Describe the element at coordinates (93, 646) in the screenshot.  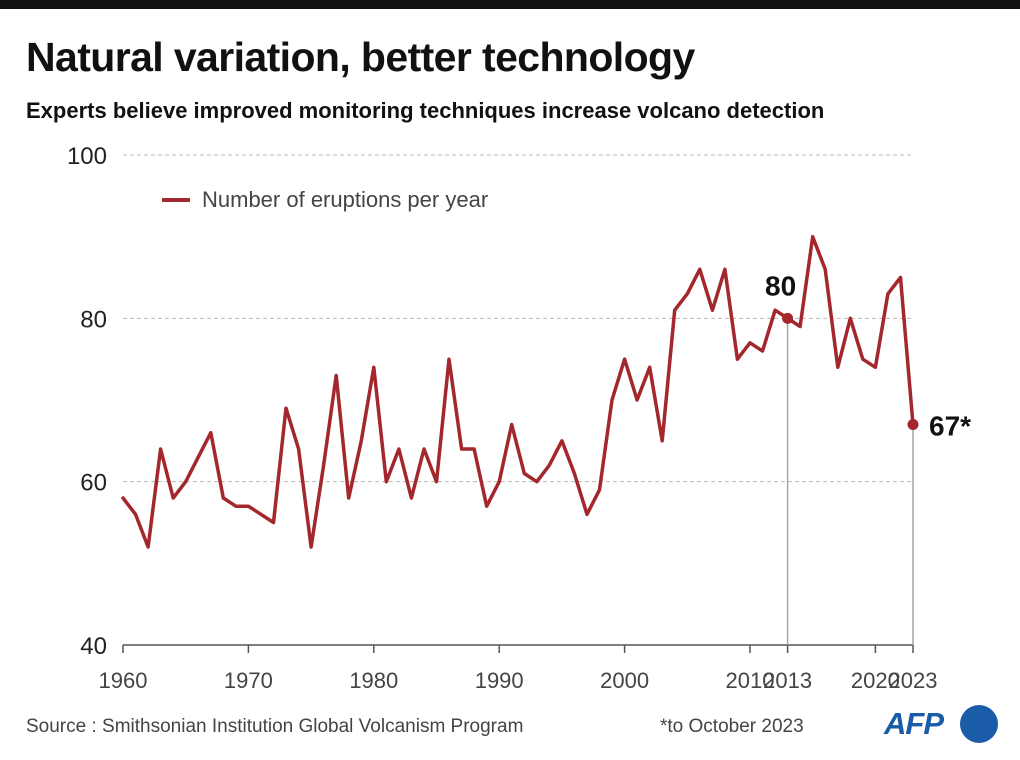
I see `y-tick-label: 40` at that location.